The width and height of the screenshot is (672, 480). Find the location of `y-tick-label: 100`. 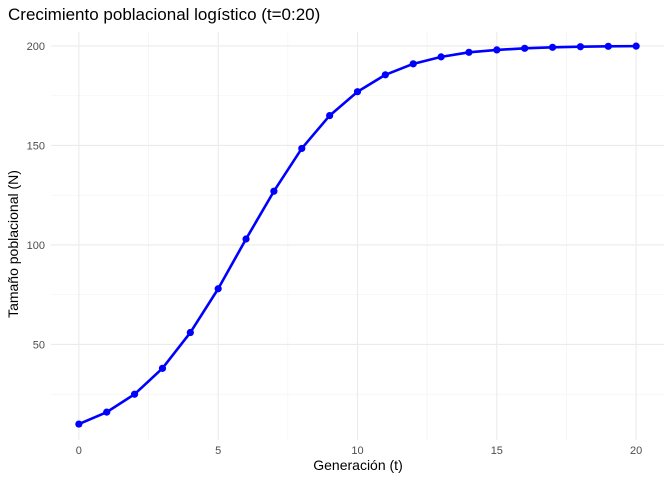

y-tick-label: 100 is located at coordinates (36, 246).